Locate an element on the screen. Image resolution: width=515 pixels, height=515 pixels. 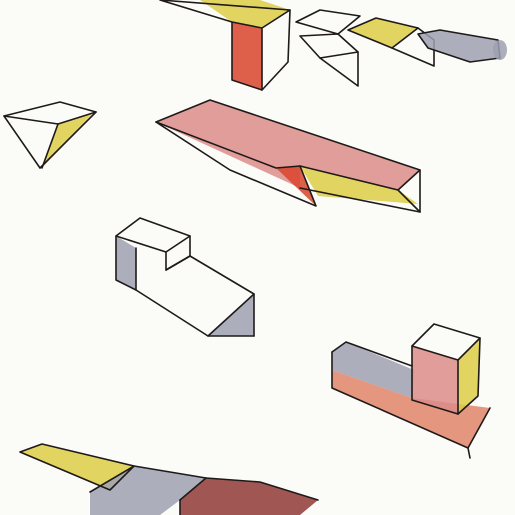
sketch-pipe-top-right is located at coordinates (401, 48).